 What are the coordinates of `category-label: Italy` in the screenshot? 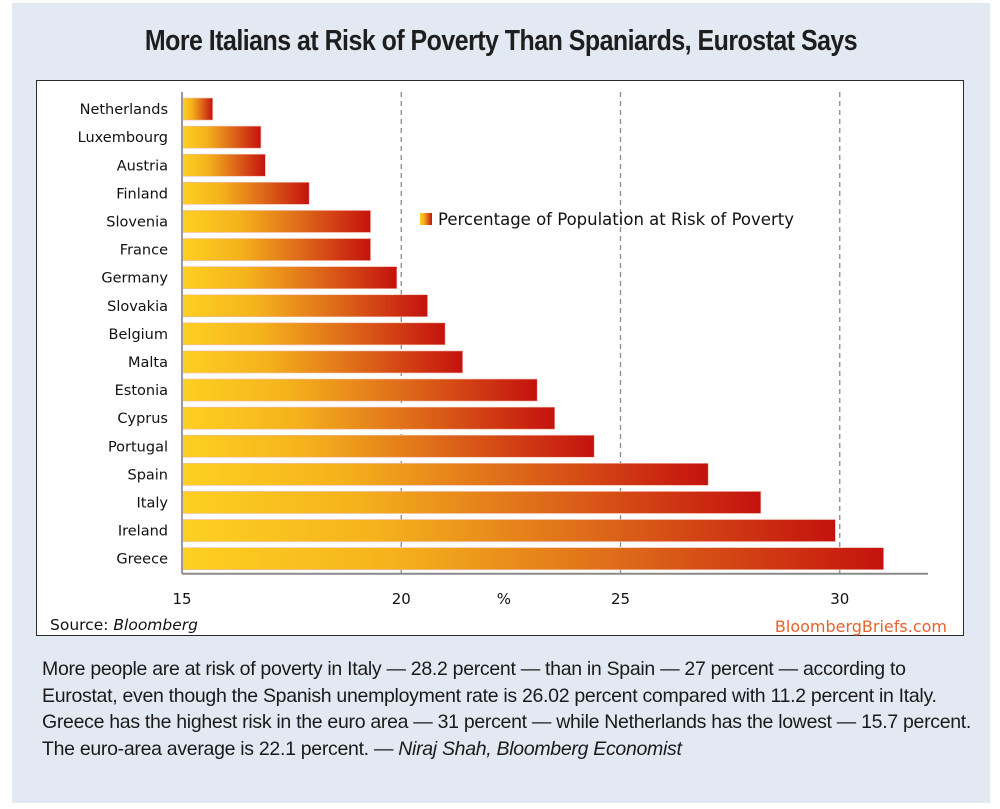 It's located at (153, 503).